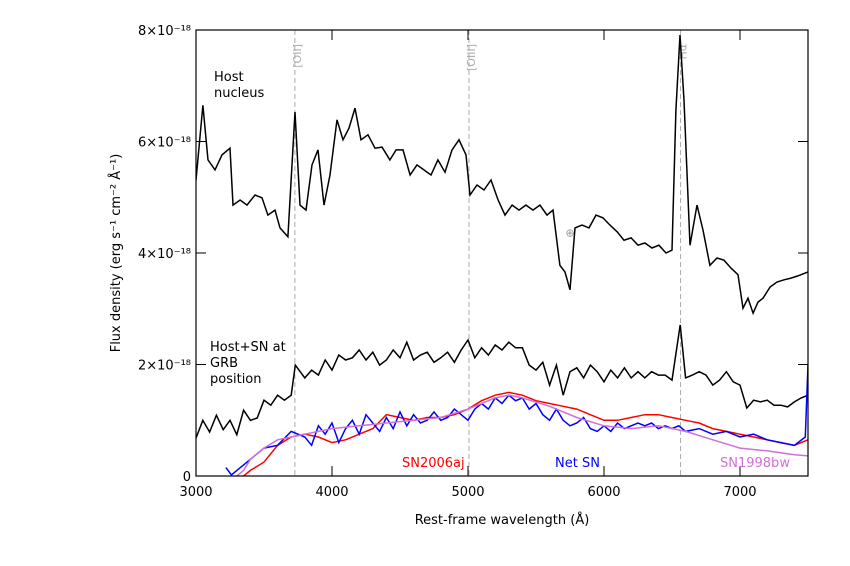 Image resolution: width=850 pixels, height=566 pixels. What do you see at coordinates (164, 366) in the screenshot?
I see `y-tick-label: 2×10⁻¹⁸` at bounding box center [164, 366].